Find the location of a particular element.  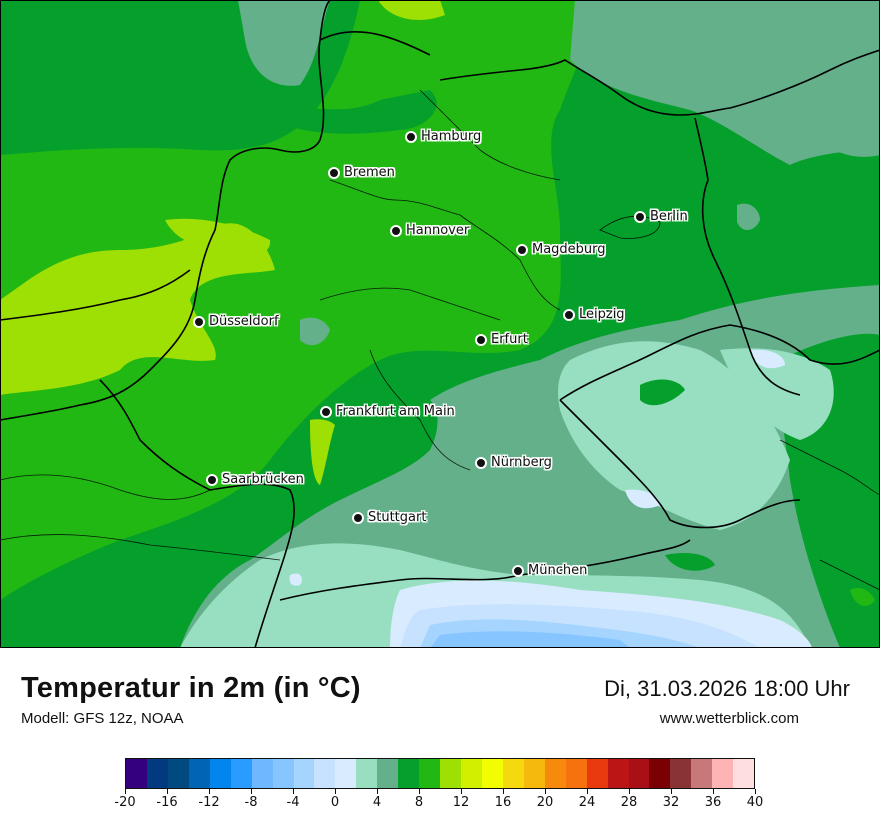

temperature-colorbar is located at coordinates (440, 773).